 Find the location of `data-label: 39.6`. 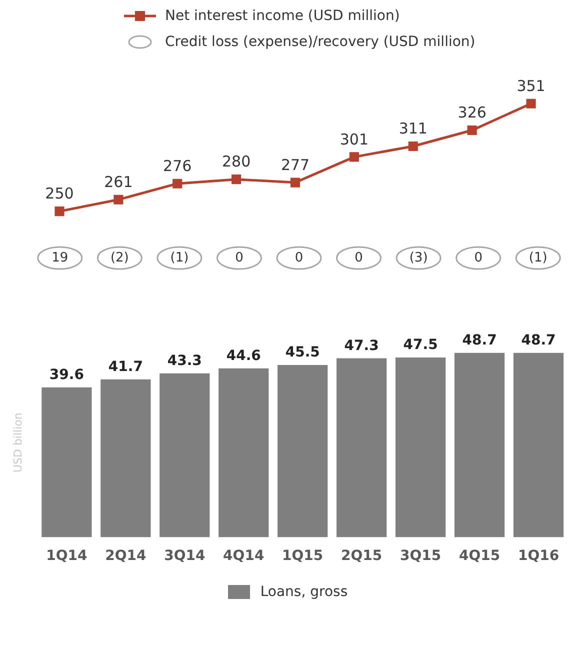

data-label: 39.6 is located at coordinates (66, 374).